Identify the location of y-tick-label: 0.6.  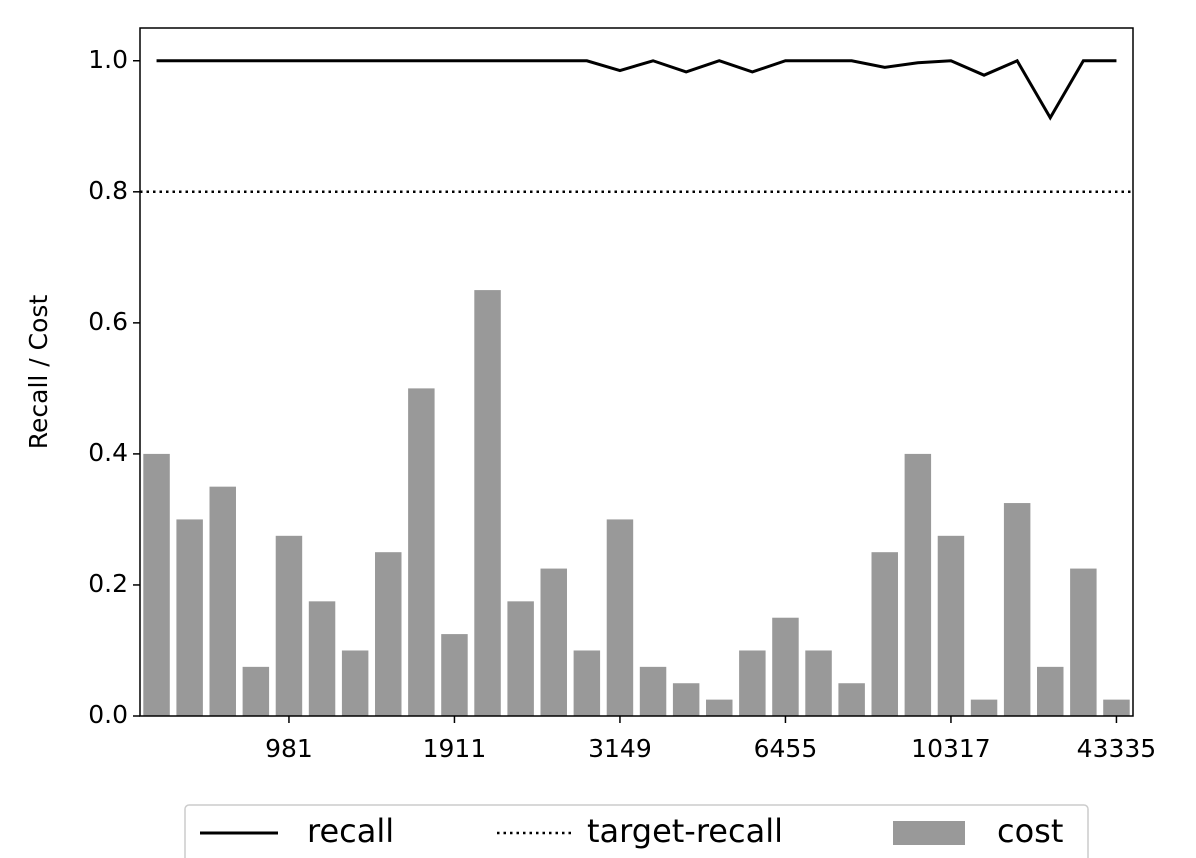
(108, 321).